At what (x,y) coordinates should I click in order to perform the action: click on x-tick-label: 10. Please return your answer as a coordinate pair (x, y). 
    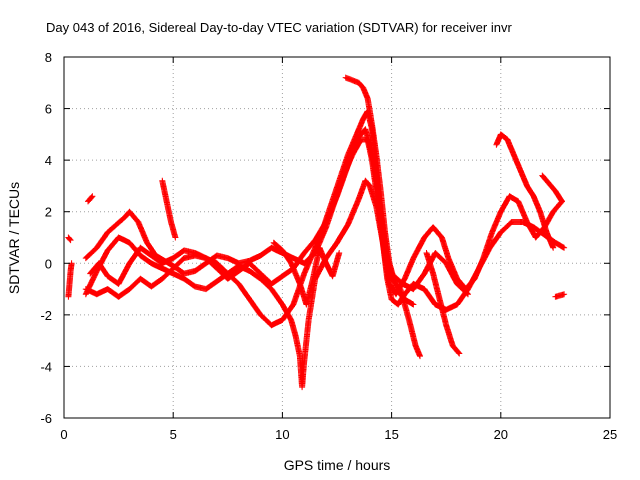
    Looking at the image, I should click on (282, 434).